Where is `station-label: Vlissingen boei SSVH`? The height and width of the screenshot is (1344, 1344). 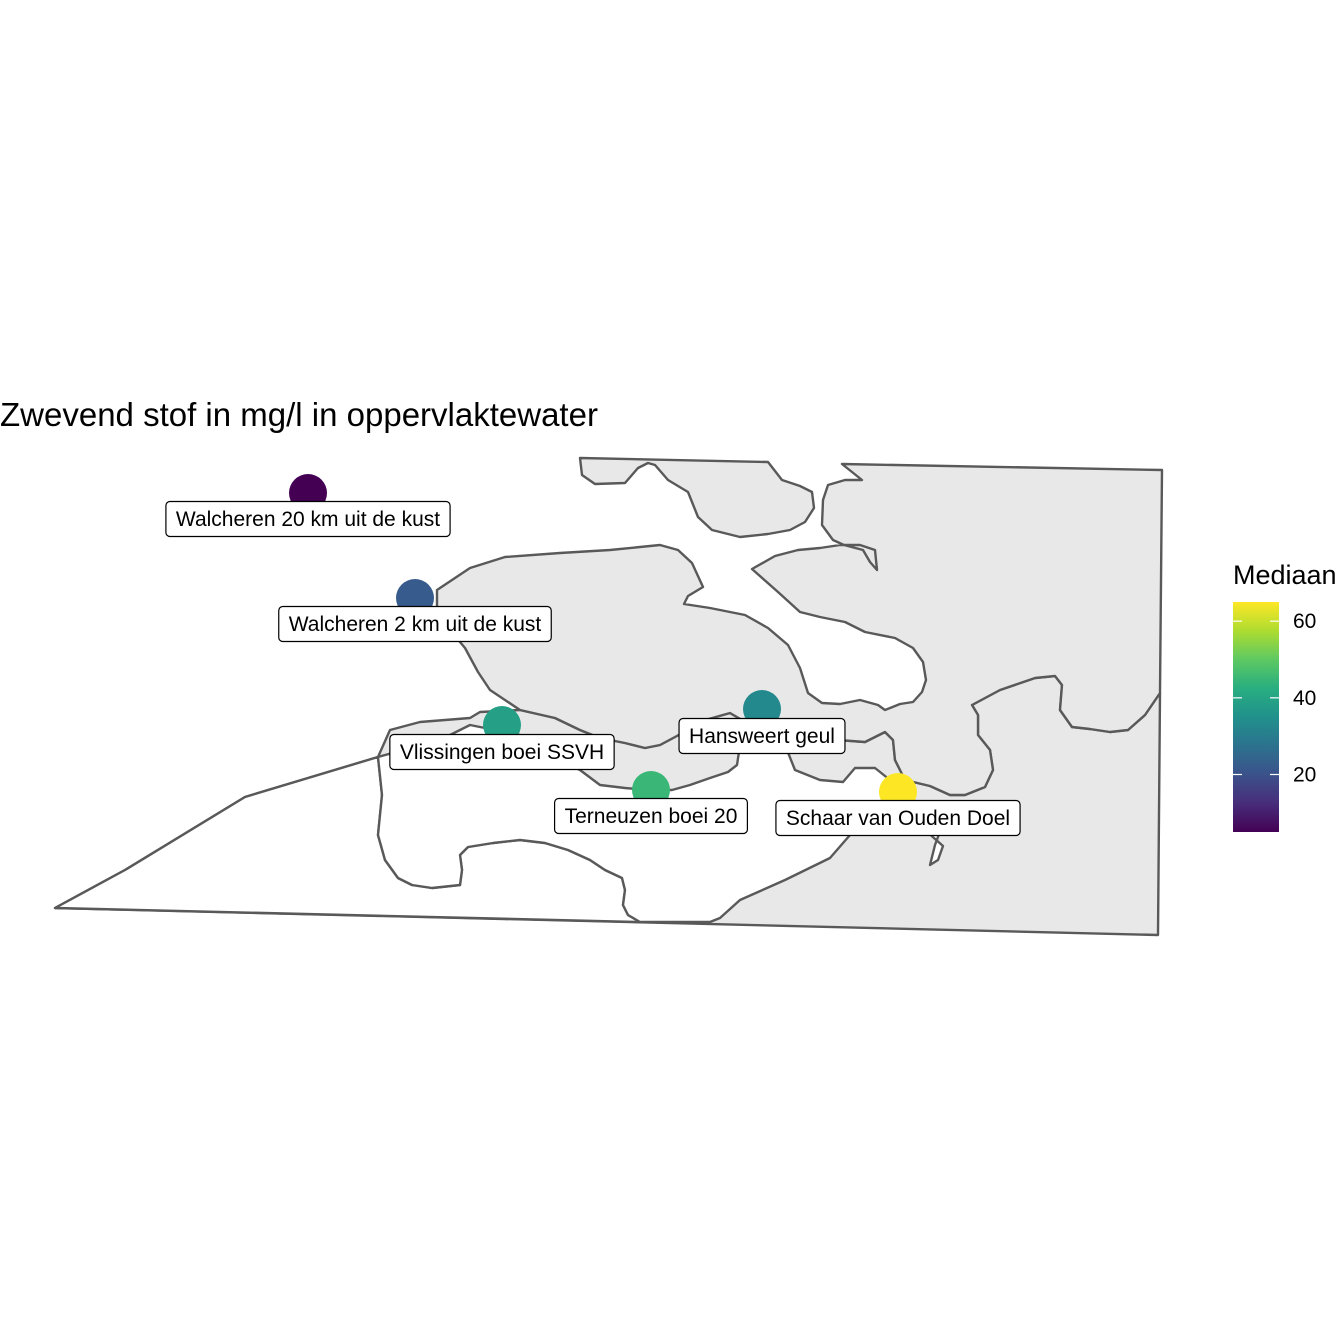
station-label: Vlissingen boei SSVH is located at coordinates (502, 752).